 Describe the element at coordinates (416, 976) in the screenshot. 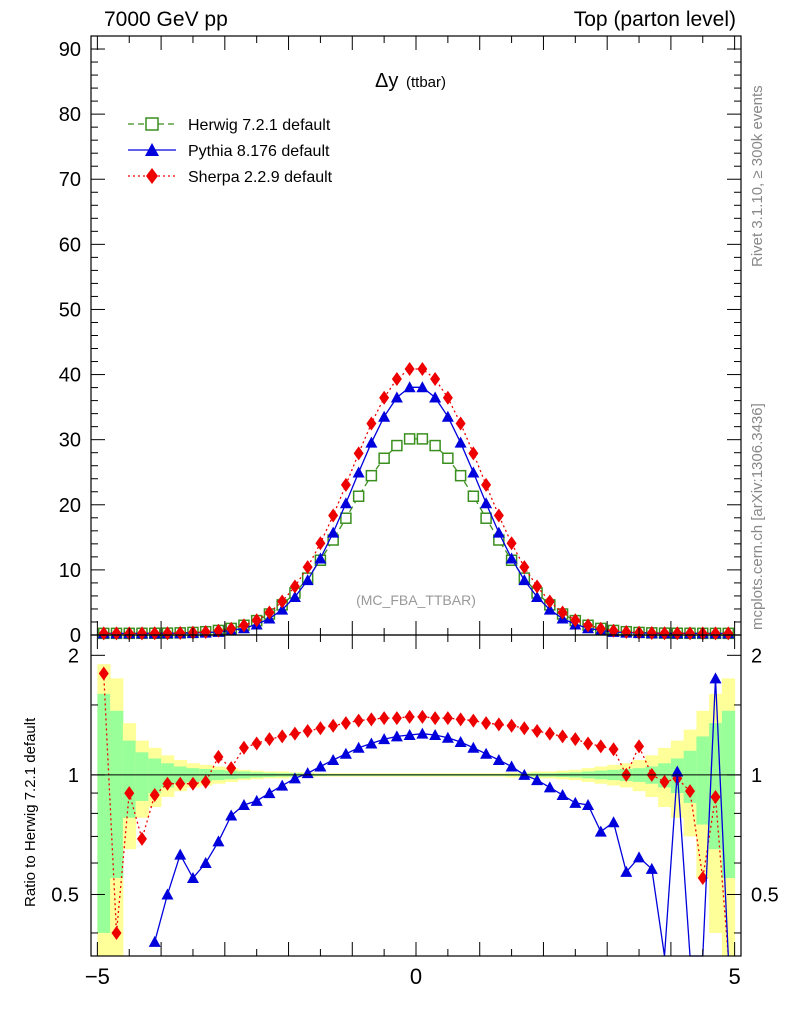

I see `x-tick-label: 0` at that location.